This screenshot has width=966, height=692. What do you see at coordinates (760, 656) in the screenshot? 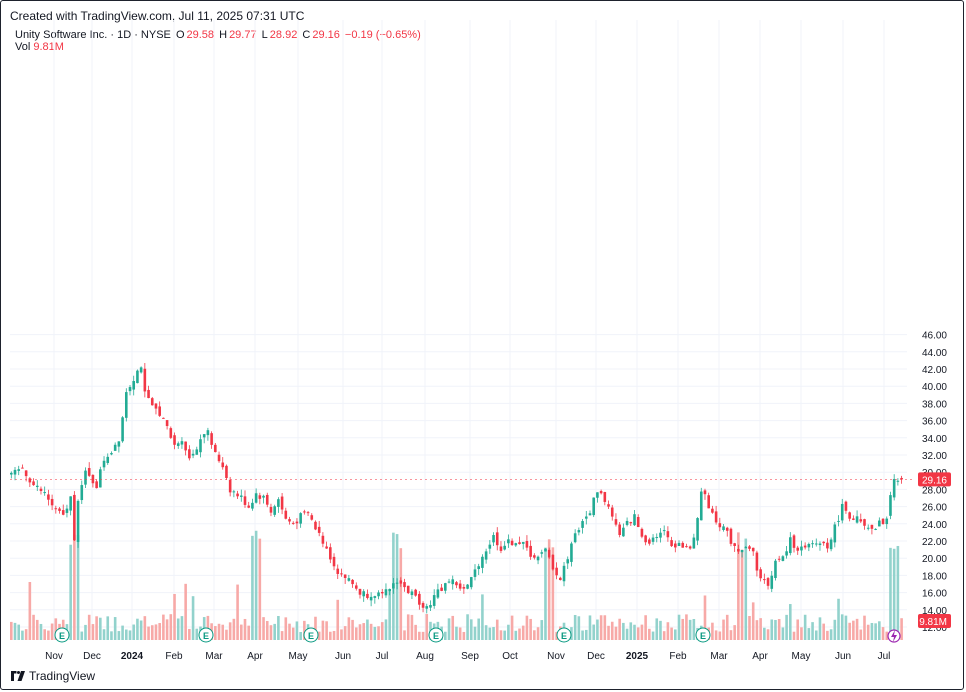
I see `x-tick-label: Apr` at bounding box center [760, 656].